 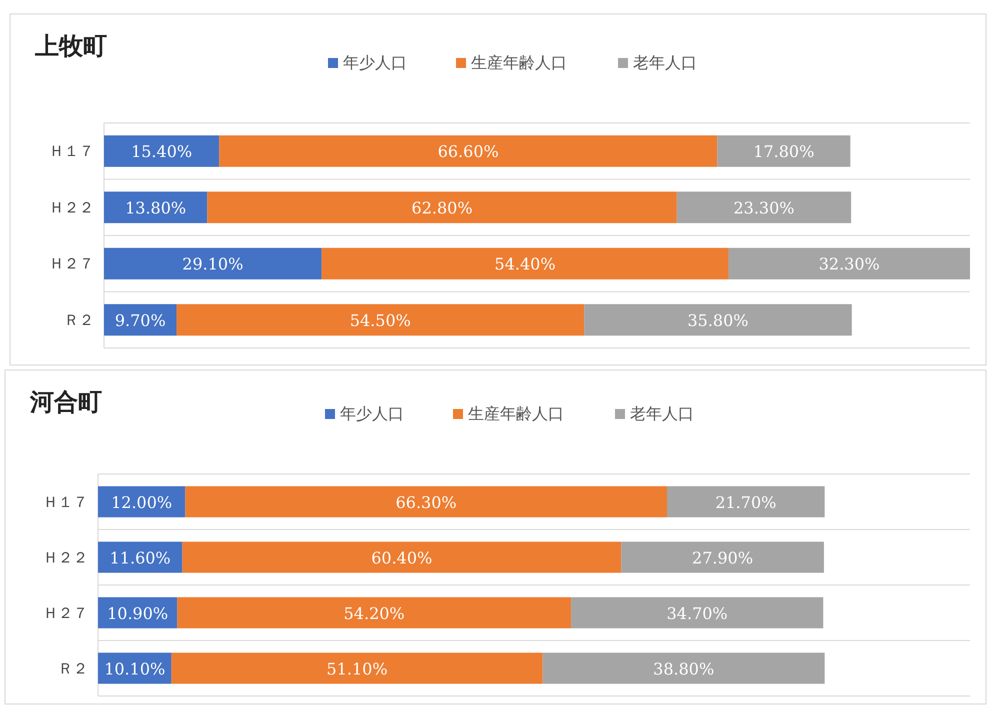 I want to click on data-label: 17.80%, so click(x=783, y=152).